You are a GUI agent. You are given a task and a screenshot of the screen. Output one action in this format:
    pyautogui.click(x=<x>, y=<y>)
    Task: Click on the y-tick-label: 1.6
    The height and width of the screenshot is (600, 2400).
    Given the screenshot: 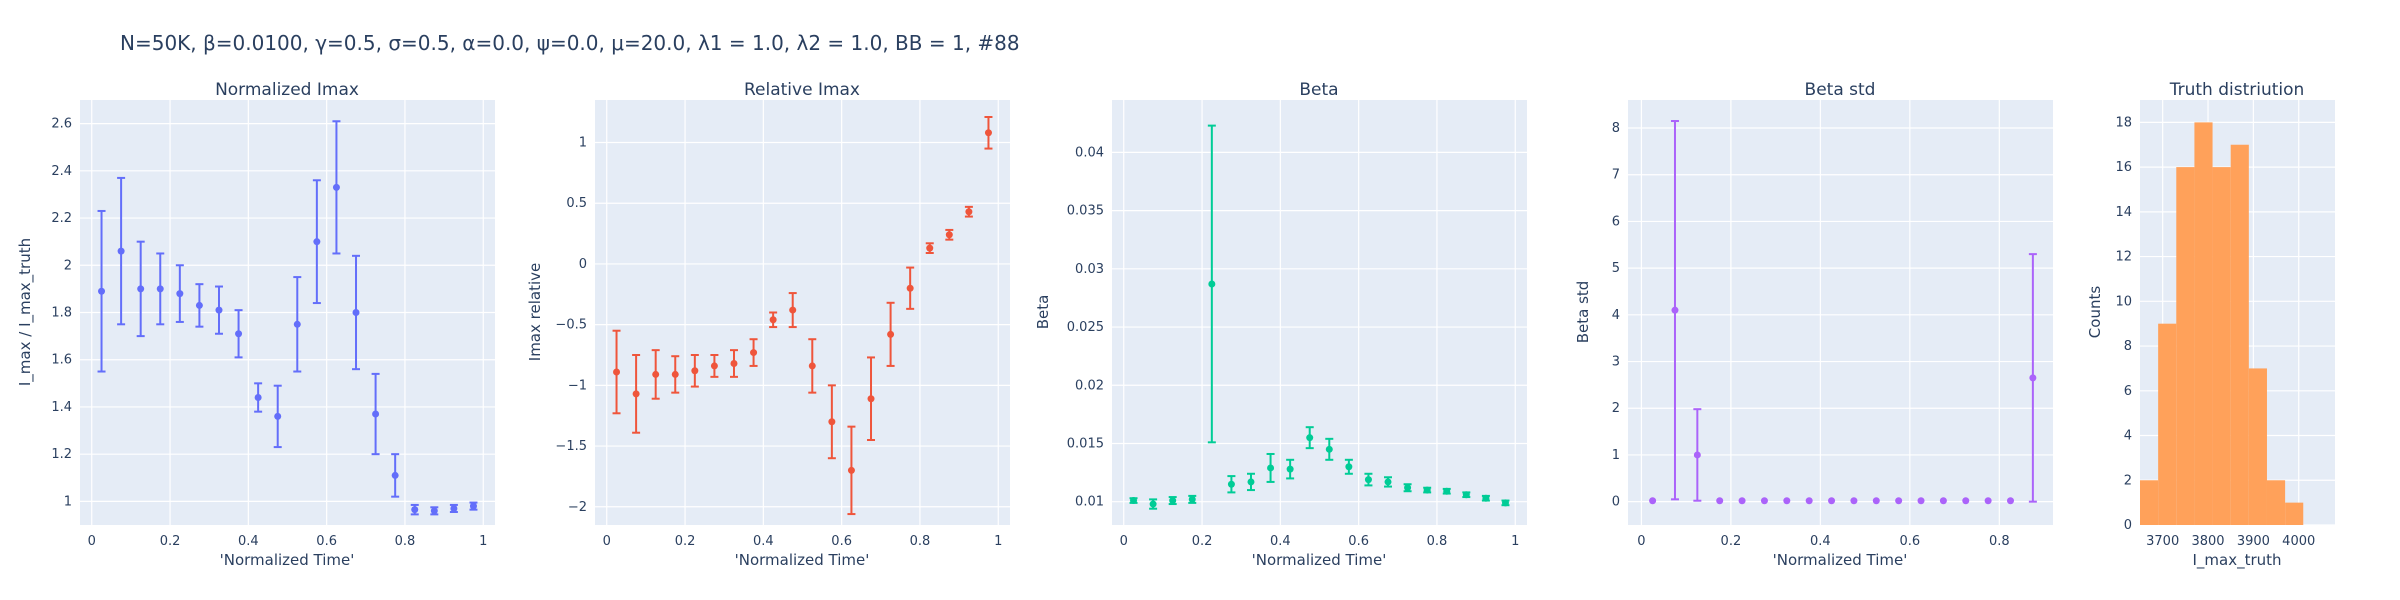 What is the action you would take?
    pyautogui.click(x=61, y=360)
    